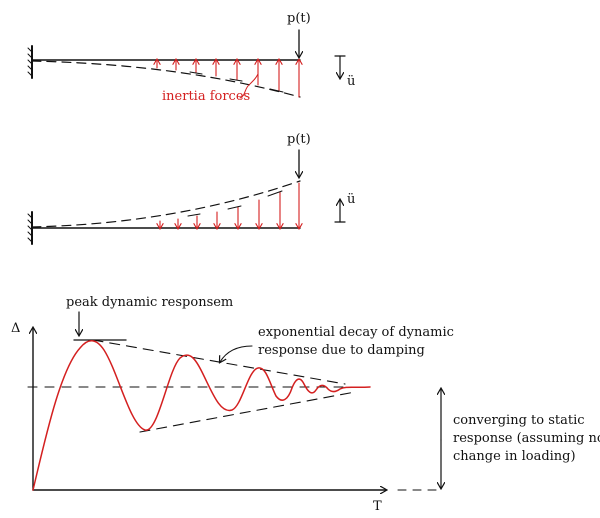 This screenshot has width=600, height=518. What do you see at coordinates (299, 18) in the screenshot?
I see `top-load-label: p(t)` at bounding box center [299, 18].